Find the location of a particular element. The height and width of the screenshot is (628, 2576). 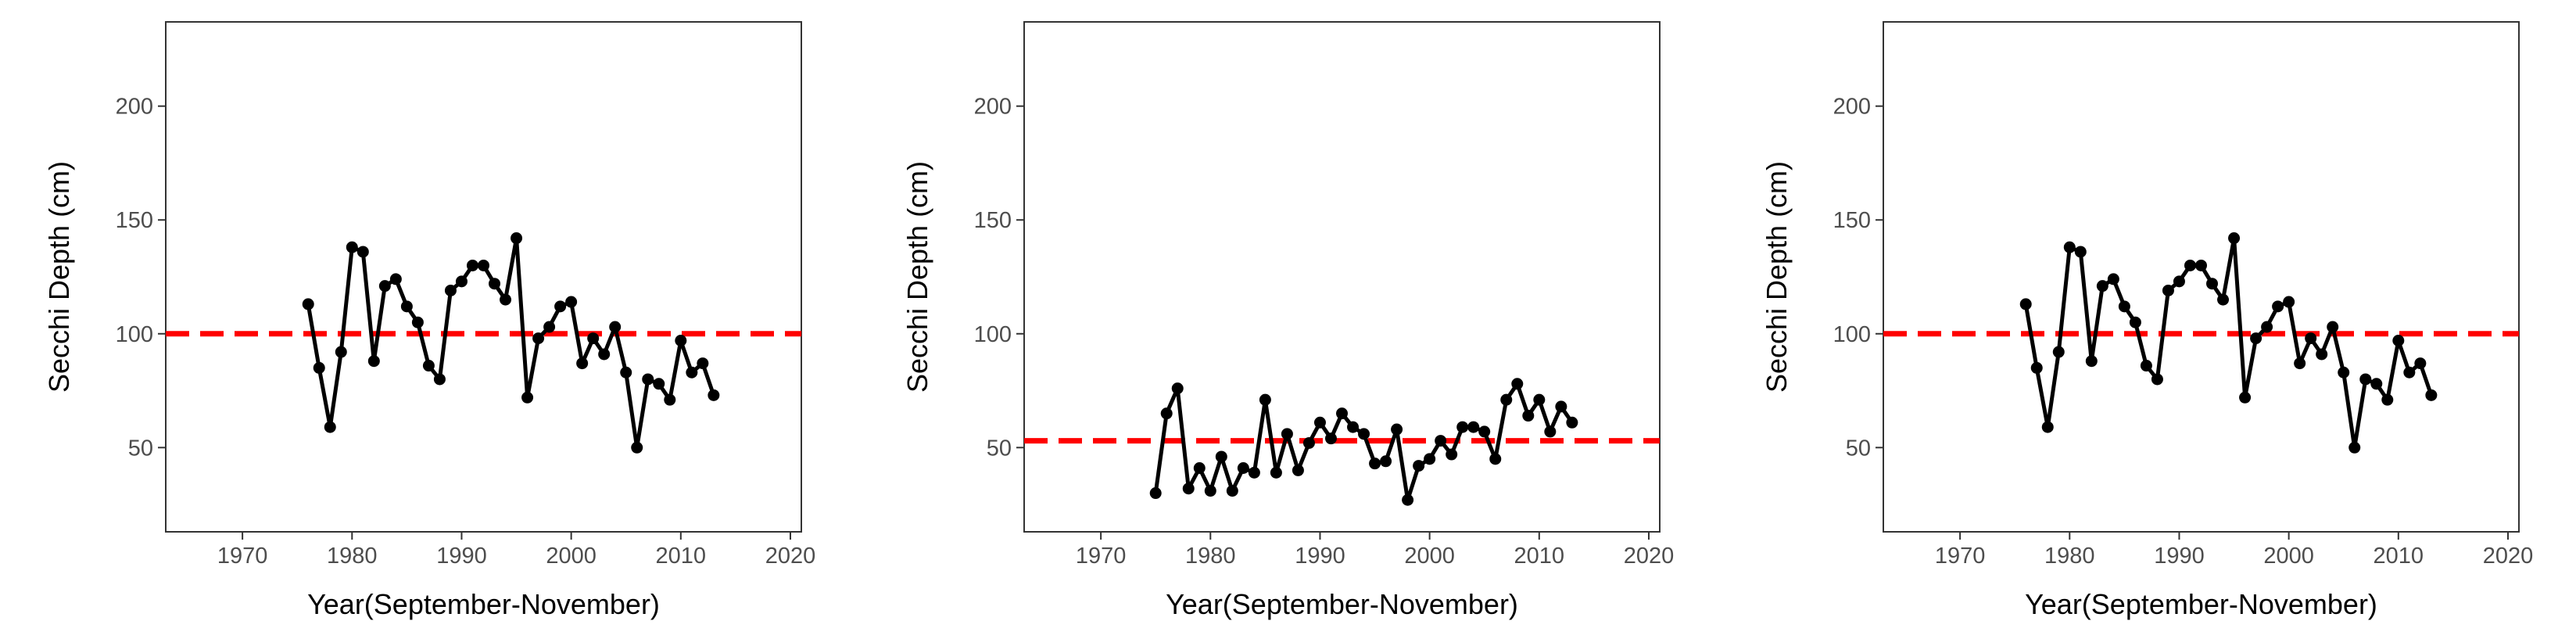

x-tick-label: 2020 is located at coordinates (2508, 557).